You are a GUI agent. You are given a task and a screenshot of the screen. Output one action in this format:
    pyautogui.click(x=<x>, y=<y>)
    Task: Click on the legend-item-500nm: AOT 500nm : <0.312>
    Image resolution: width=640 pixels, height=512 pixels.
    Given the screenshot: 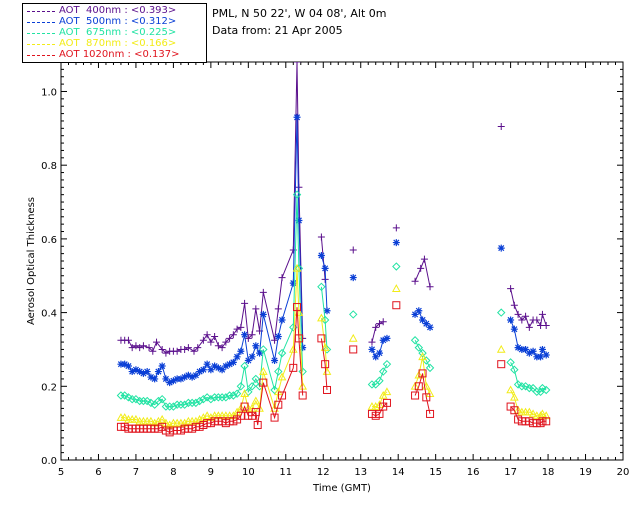 What is the action you would take?
    pyautogui.click(x=114, y=22)
    